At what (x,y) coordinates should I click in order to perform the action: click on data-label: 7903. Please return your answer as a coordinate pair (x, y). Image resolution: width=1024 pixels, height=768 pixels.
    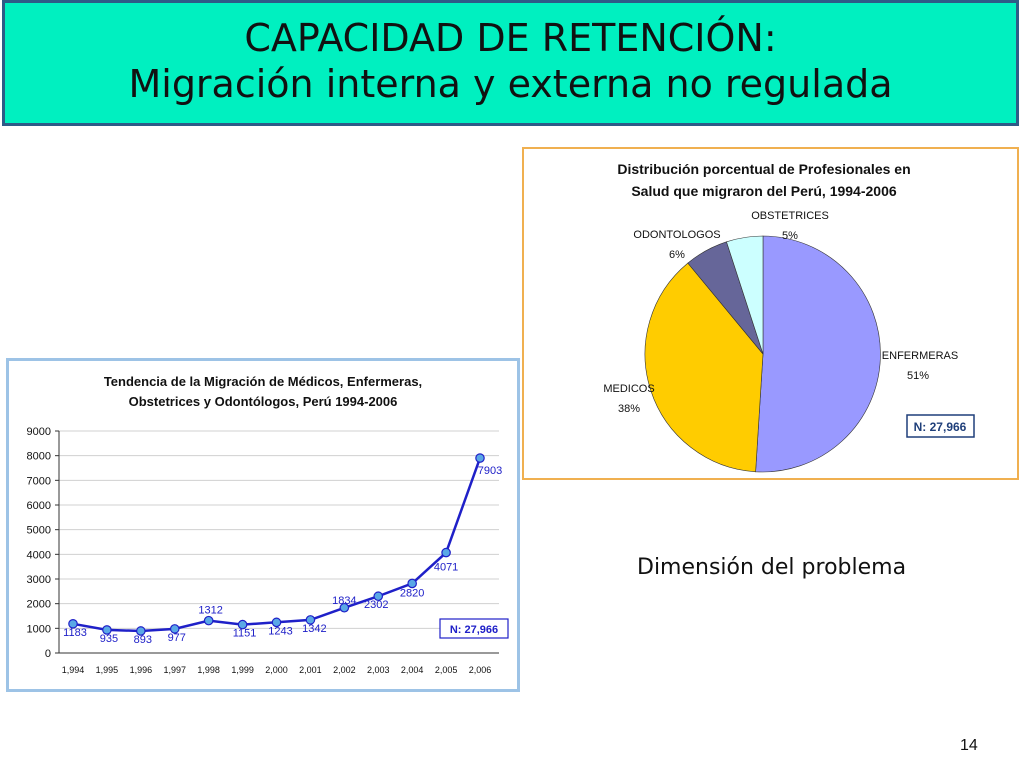
    Looking at the image, I should click on (490, 471).